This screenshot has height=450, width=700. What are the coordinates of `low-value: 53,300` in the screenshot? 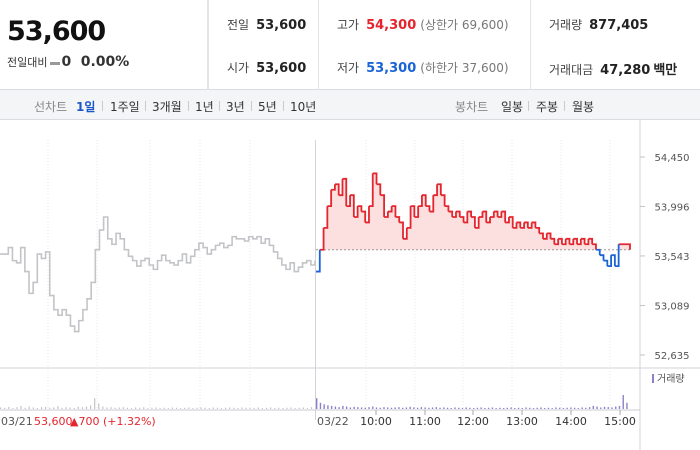 It's located at (391, 68).